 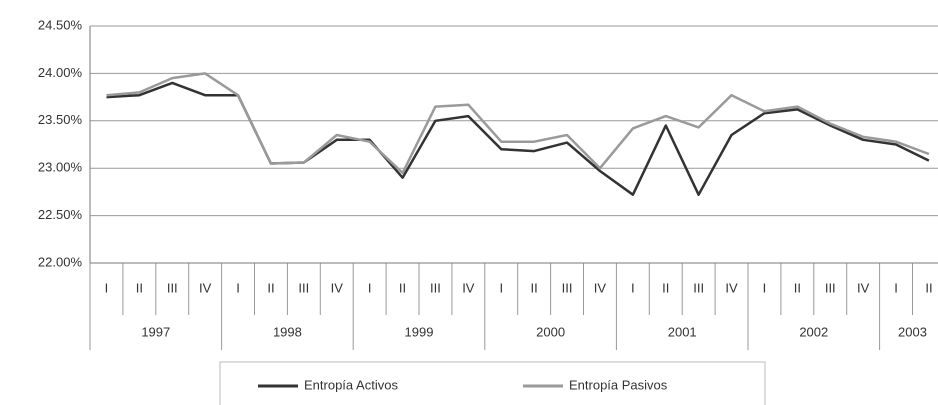 What do you see at coordinates (60, 167) in the screenshot?
I see `y-tick-label: 23.00%` at bounding box center [60, 167].